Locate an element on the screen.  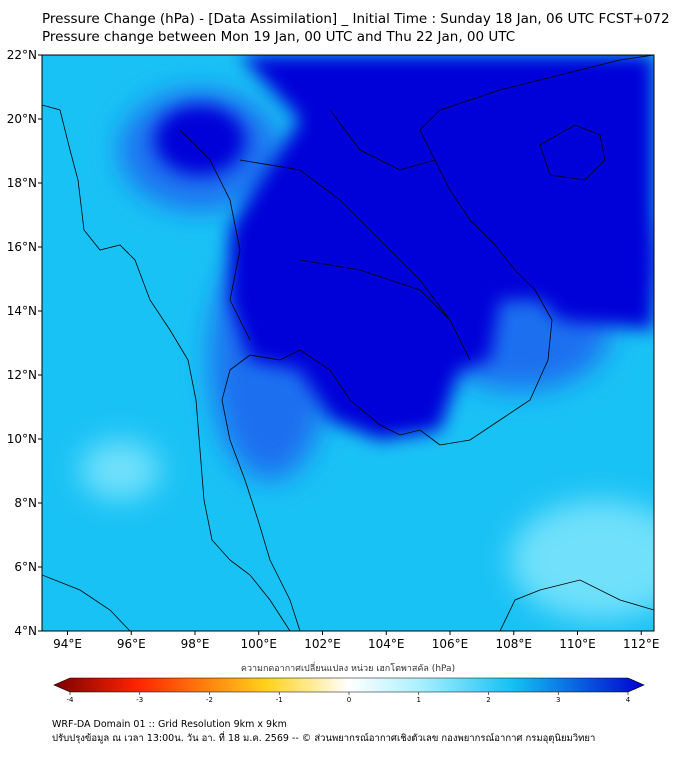
lat-tick-label: 8°N is located at coordinates (25, 503).